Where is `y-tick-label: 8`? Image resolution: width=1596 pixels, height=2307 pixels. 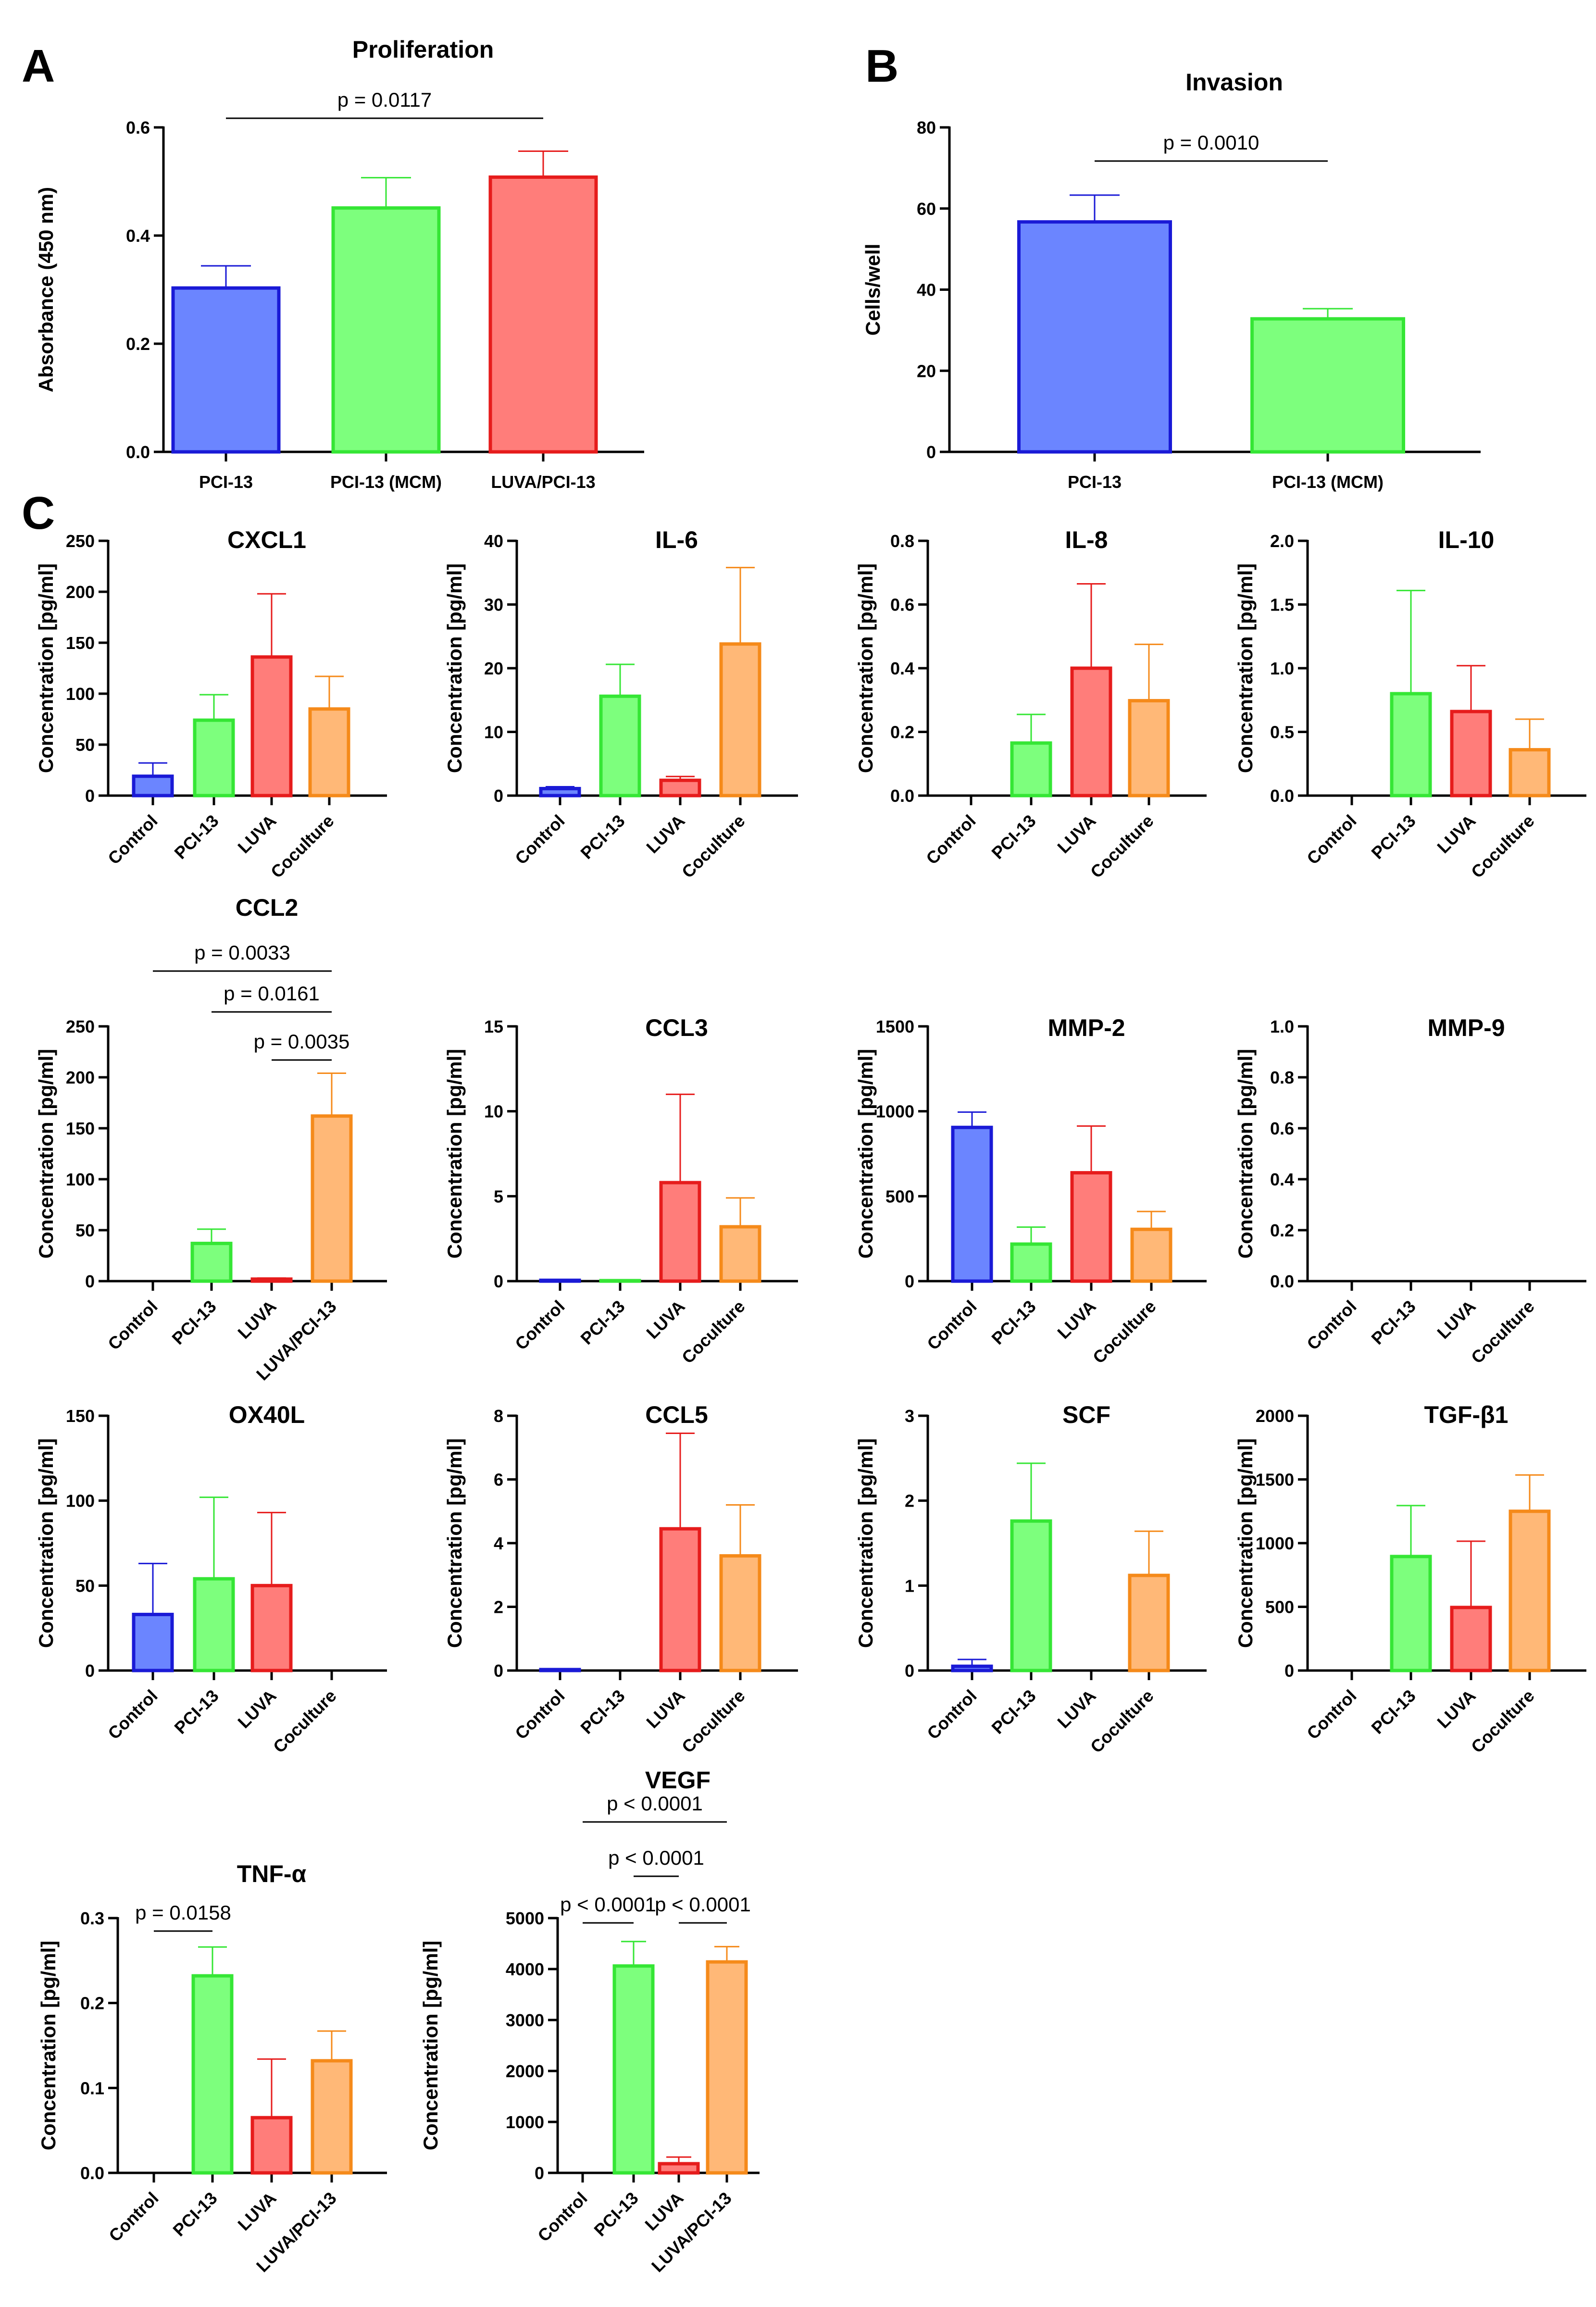
y-tick-label: 8 is located at coordinates (499, 1416).